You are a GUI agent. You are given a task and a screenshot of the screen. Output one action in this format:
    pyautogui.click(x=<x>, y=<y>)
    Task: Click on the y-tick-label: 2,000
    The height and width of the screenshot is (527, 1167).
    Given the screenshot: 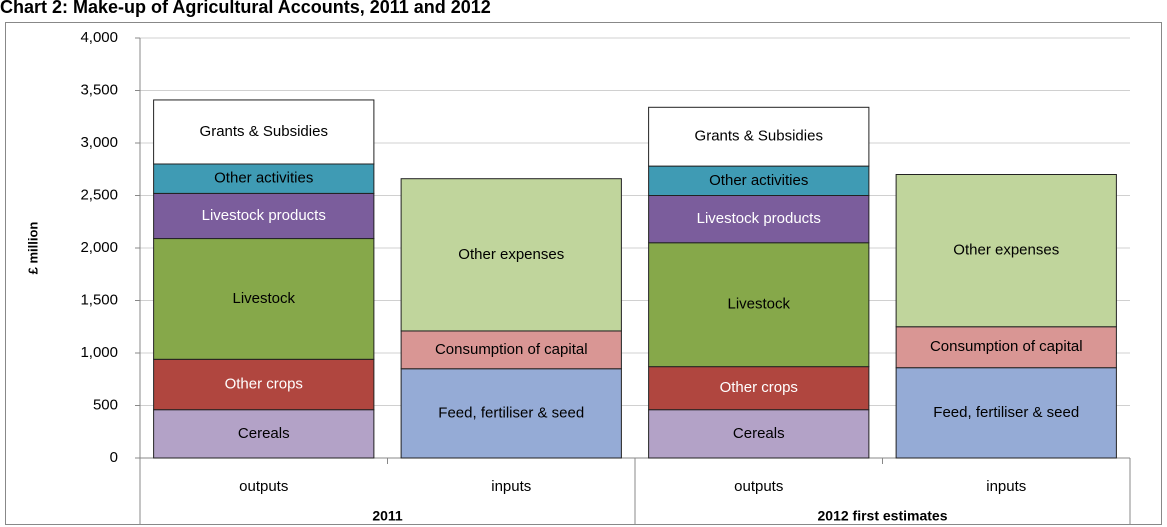 What is the action you would take?
    pyautogui.click(x=99, y=247)
    